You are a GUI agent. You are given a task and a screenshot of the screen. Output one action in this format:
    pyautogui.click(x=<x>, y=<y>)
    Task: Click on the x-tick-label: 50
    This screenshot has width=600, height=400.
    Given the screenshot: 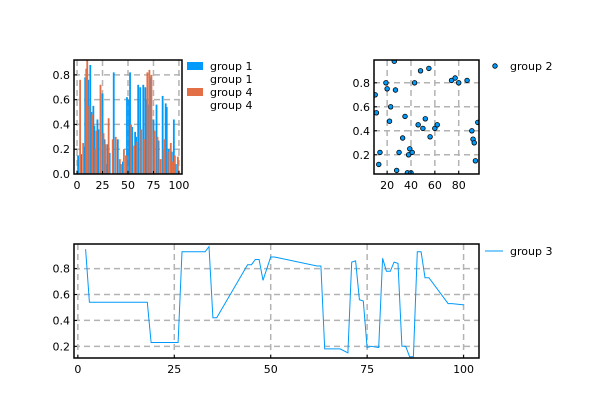 What is the action you would take?
    pyautogui.click(x=128, y=185)
    